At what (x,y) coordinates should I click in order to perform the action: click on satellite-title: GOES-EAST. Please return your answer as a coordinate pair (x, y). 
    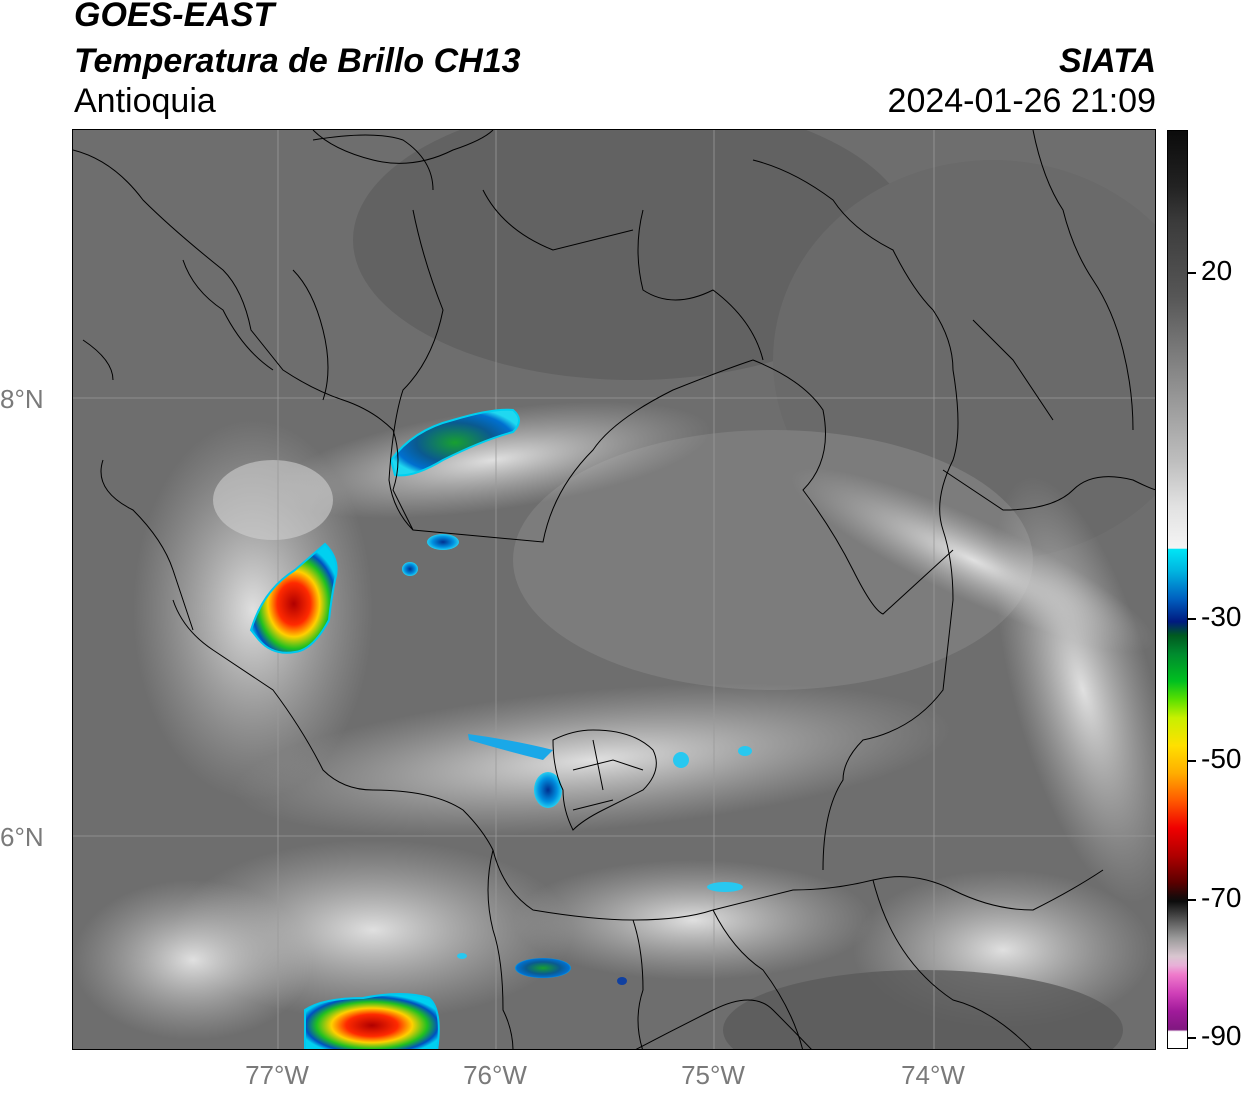
    Looking at the image, I should click on (174, 17).